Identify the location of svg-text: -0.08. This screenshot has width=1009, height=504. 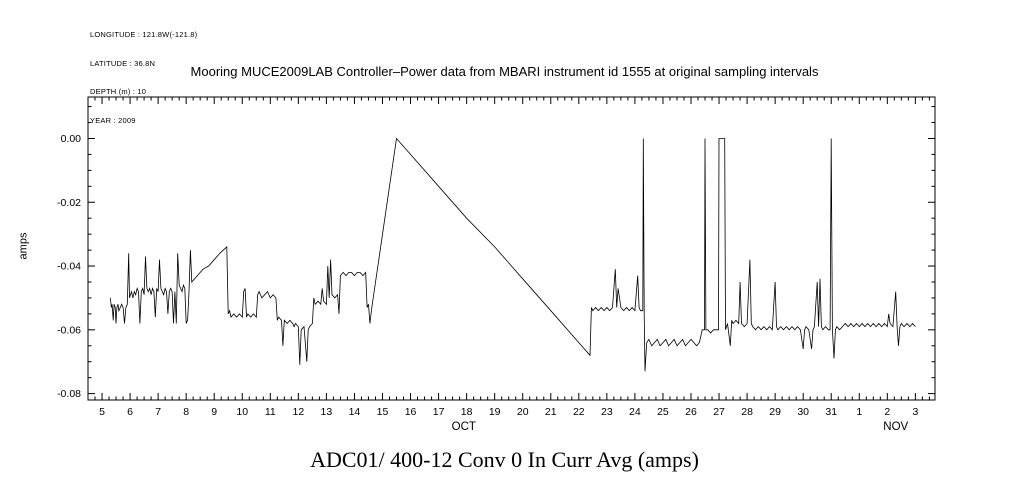
(69, 394).